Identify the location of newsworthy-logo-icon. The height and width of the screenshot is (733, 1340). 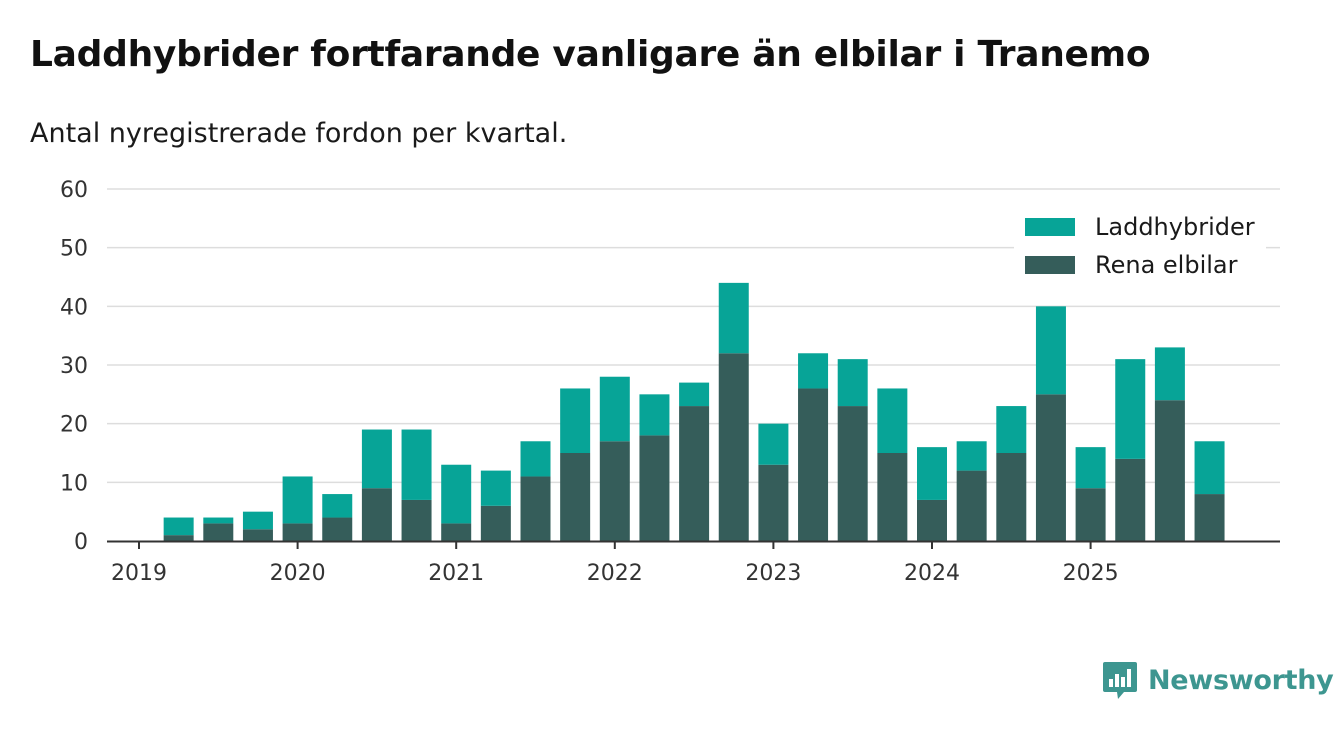
(1120, 680).